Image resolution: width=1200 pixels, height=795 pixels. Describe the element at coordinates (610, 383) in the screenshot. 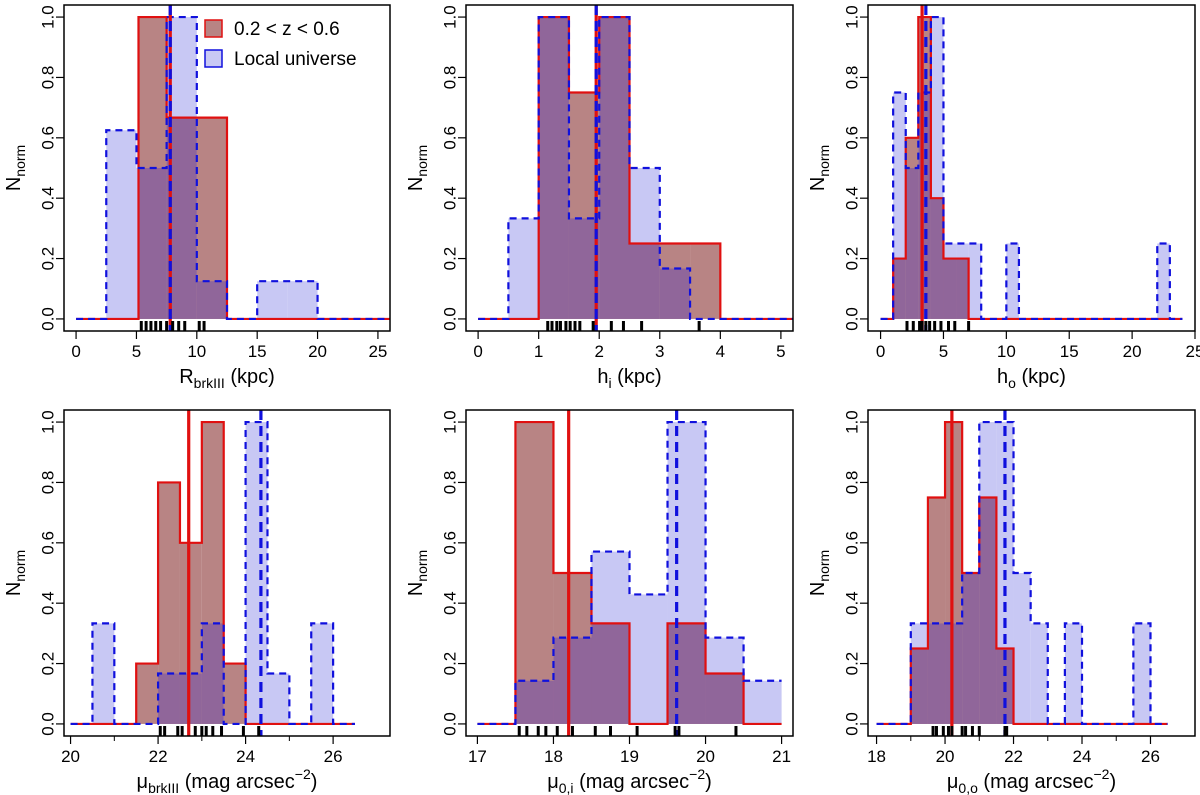

I see `x-label-sub: i` at that location.